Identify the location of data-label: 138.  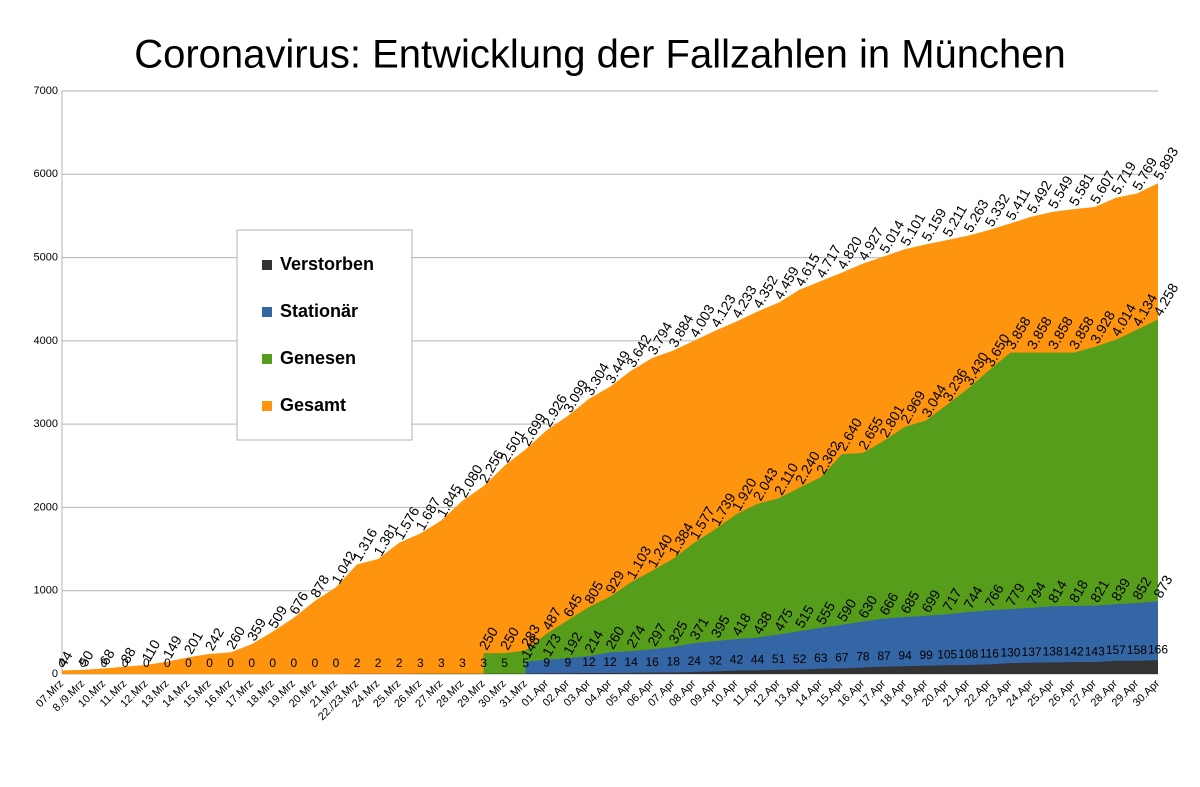
(1053, 652).